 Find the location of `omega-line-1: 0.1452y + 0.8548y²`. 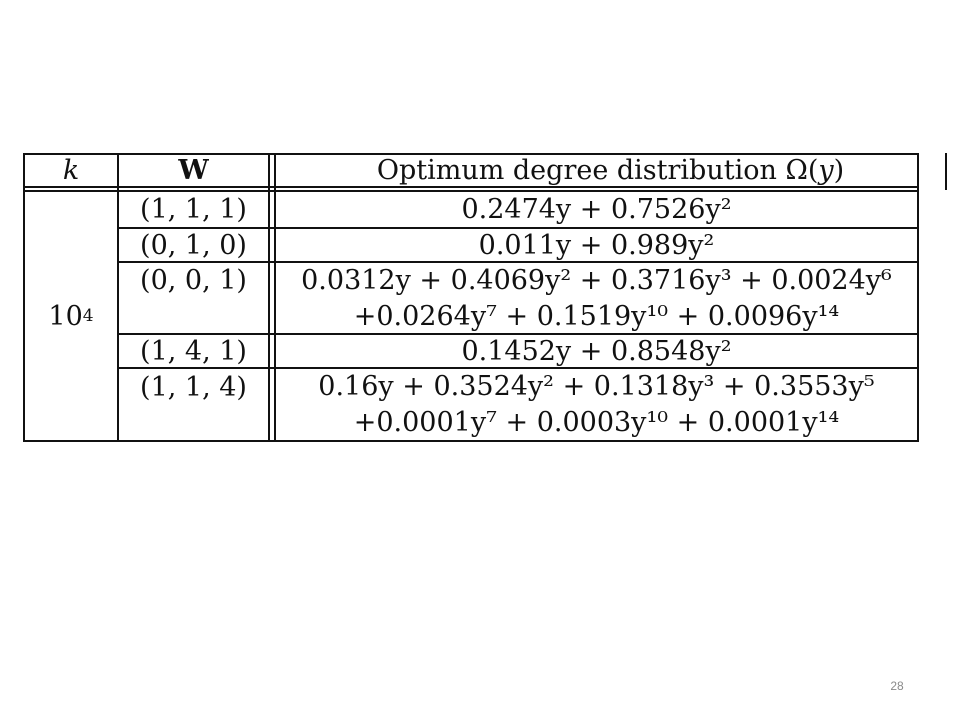

omega-line-1: 0.1452y + 0.8548y² is located at coordinates (596, 351).